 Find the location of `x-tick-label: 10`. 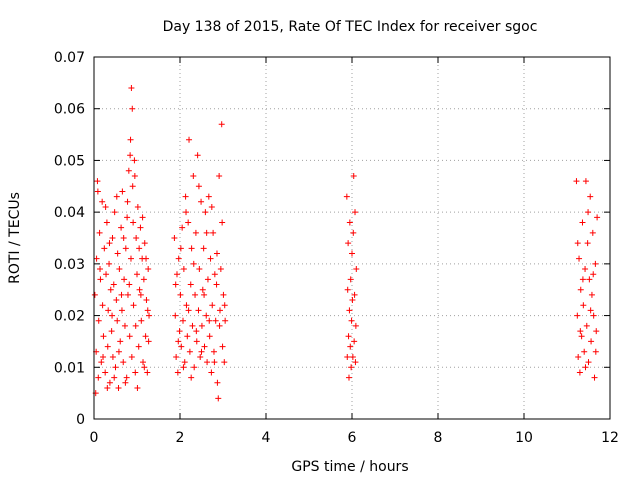

x-tick-label: 10 is located at coordinates (524, 438).